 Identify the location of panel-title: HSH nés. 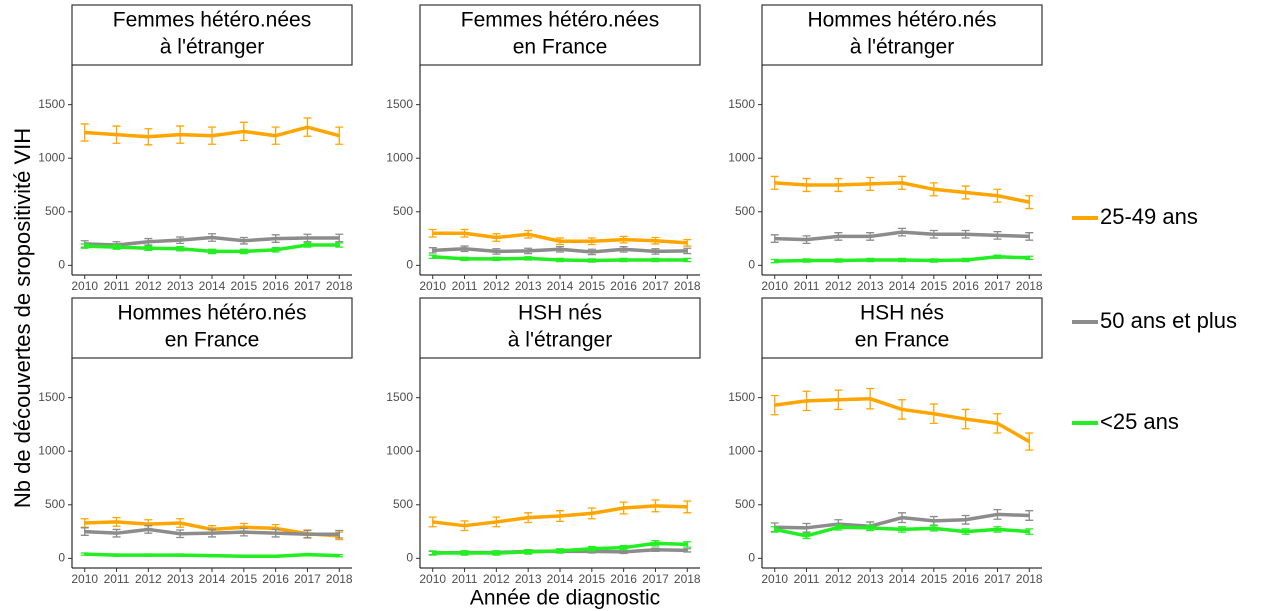
(560, 313).